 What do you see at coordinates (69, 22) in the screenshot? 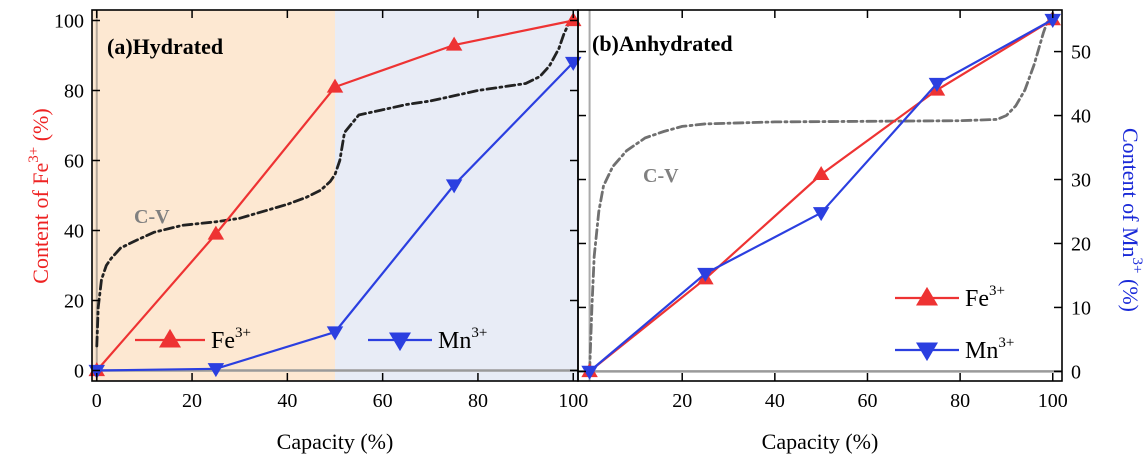
I see `panel-a-ytick-label: 100` at bounding box center [69, 22].